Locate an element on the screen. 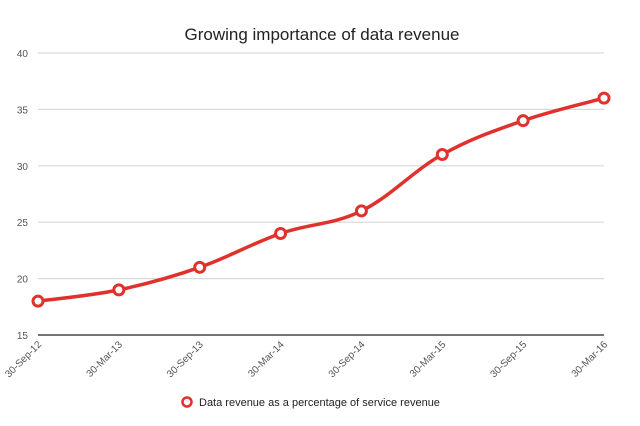 The height and width of the screenshot is (426, 640). y-tick-label: 35 is located at coordinates (23, 110).